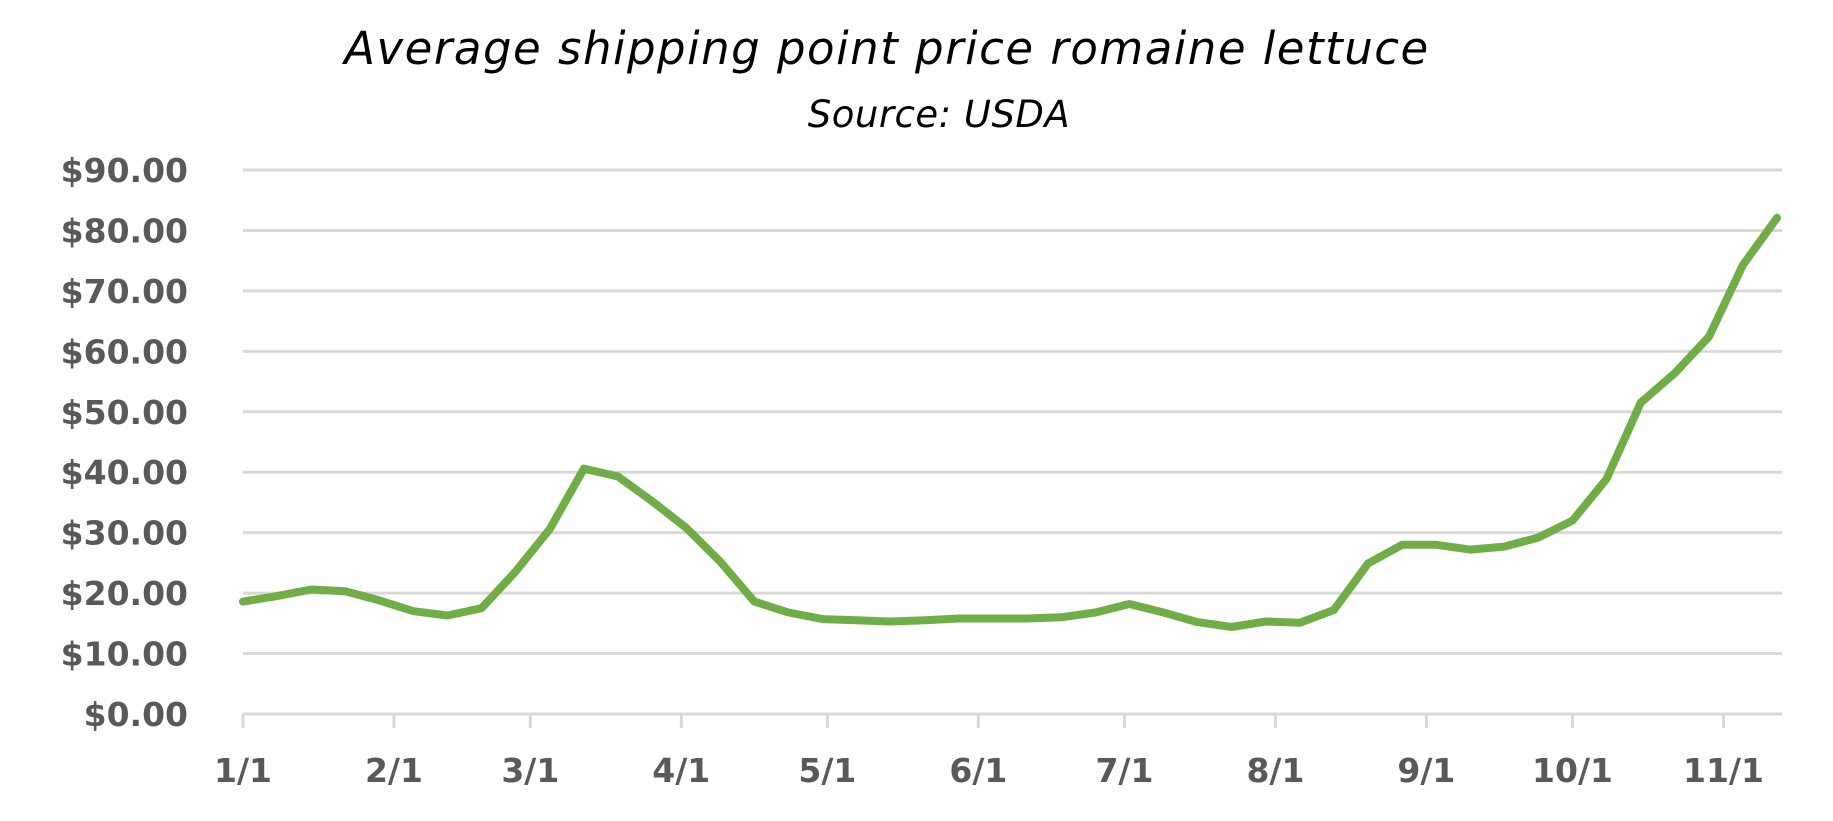 This screenshot has width=1833, height=821. I want to click on y-tick-label: $0.00, so click(136, 714).